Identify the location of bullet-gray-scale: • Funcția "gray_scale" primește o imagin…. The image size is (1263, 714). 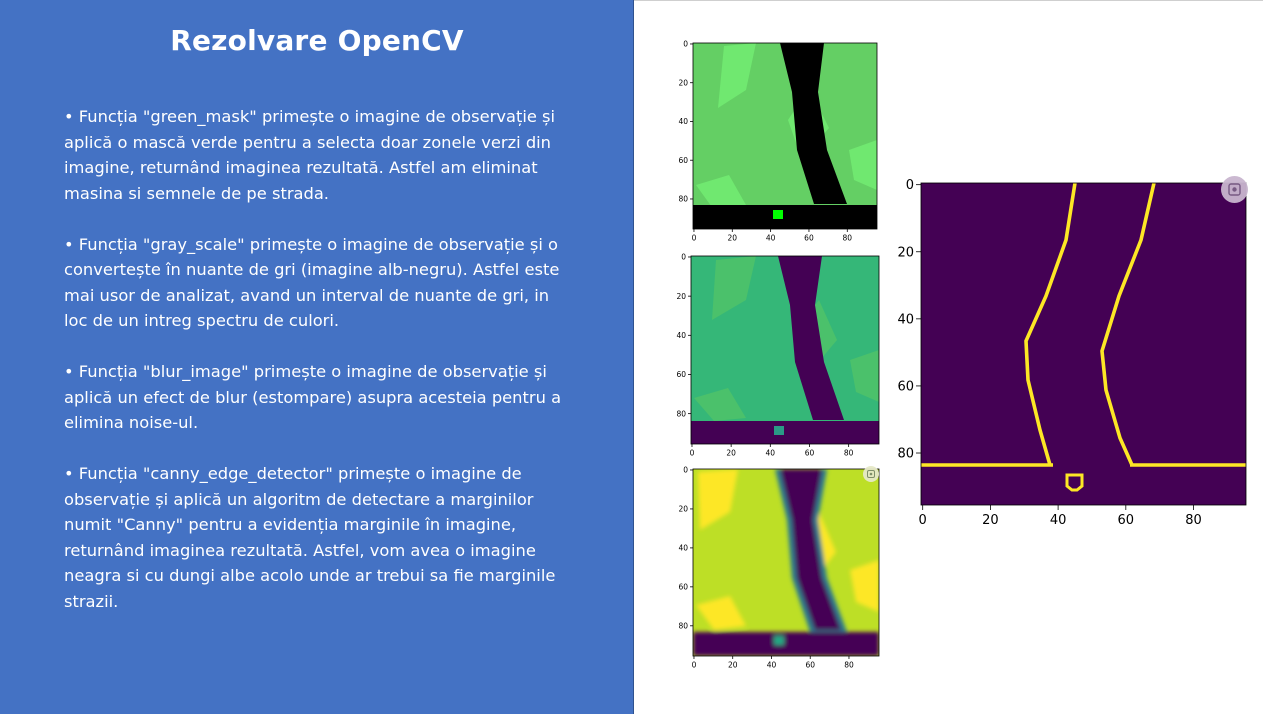
(312, 282).